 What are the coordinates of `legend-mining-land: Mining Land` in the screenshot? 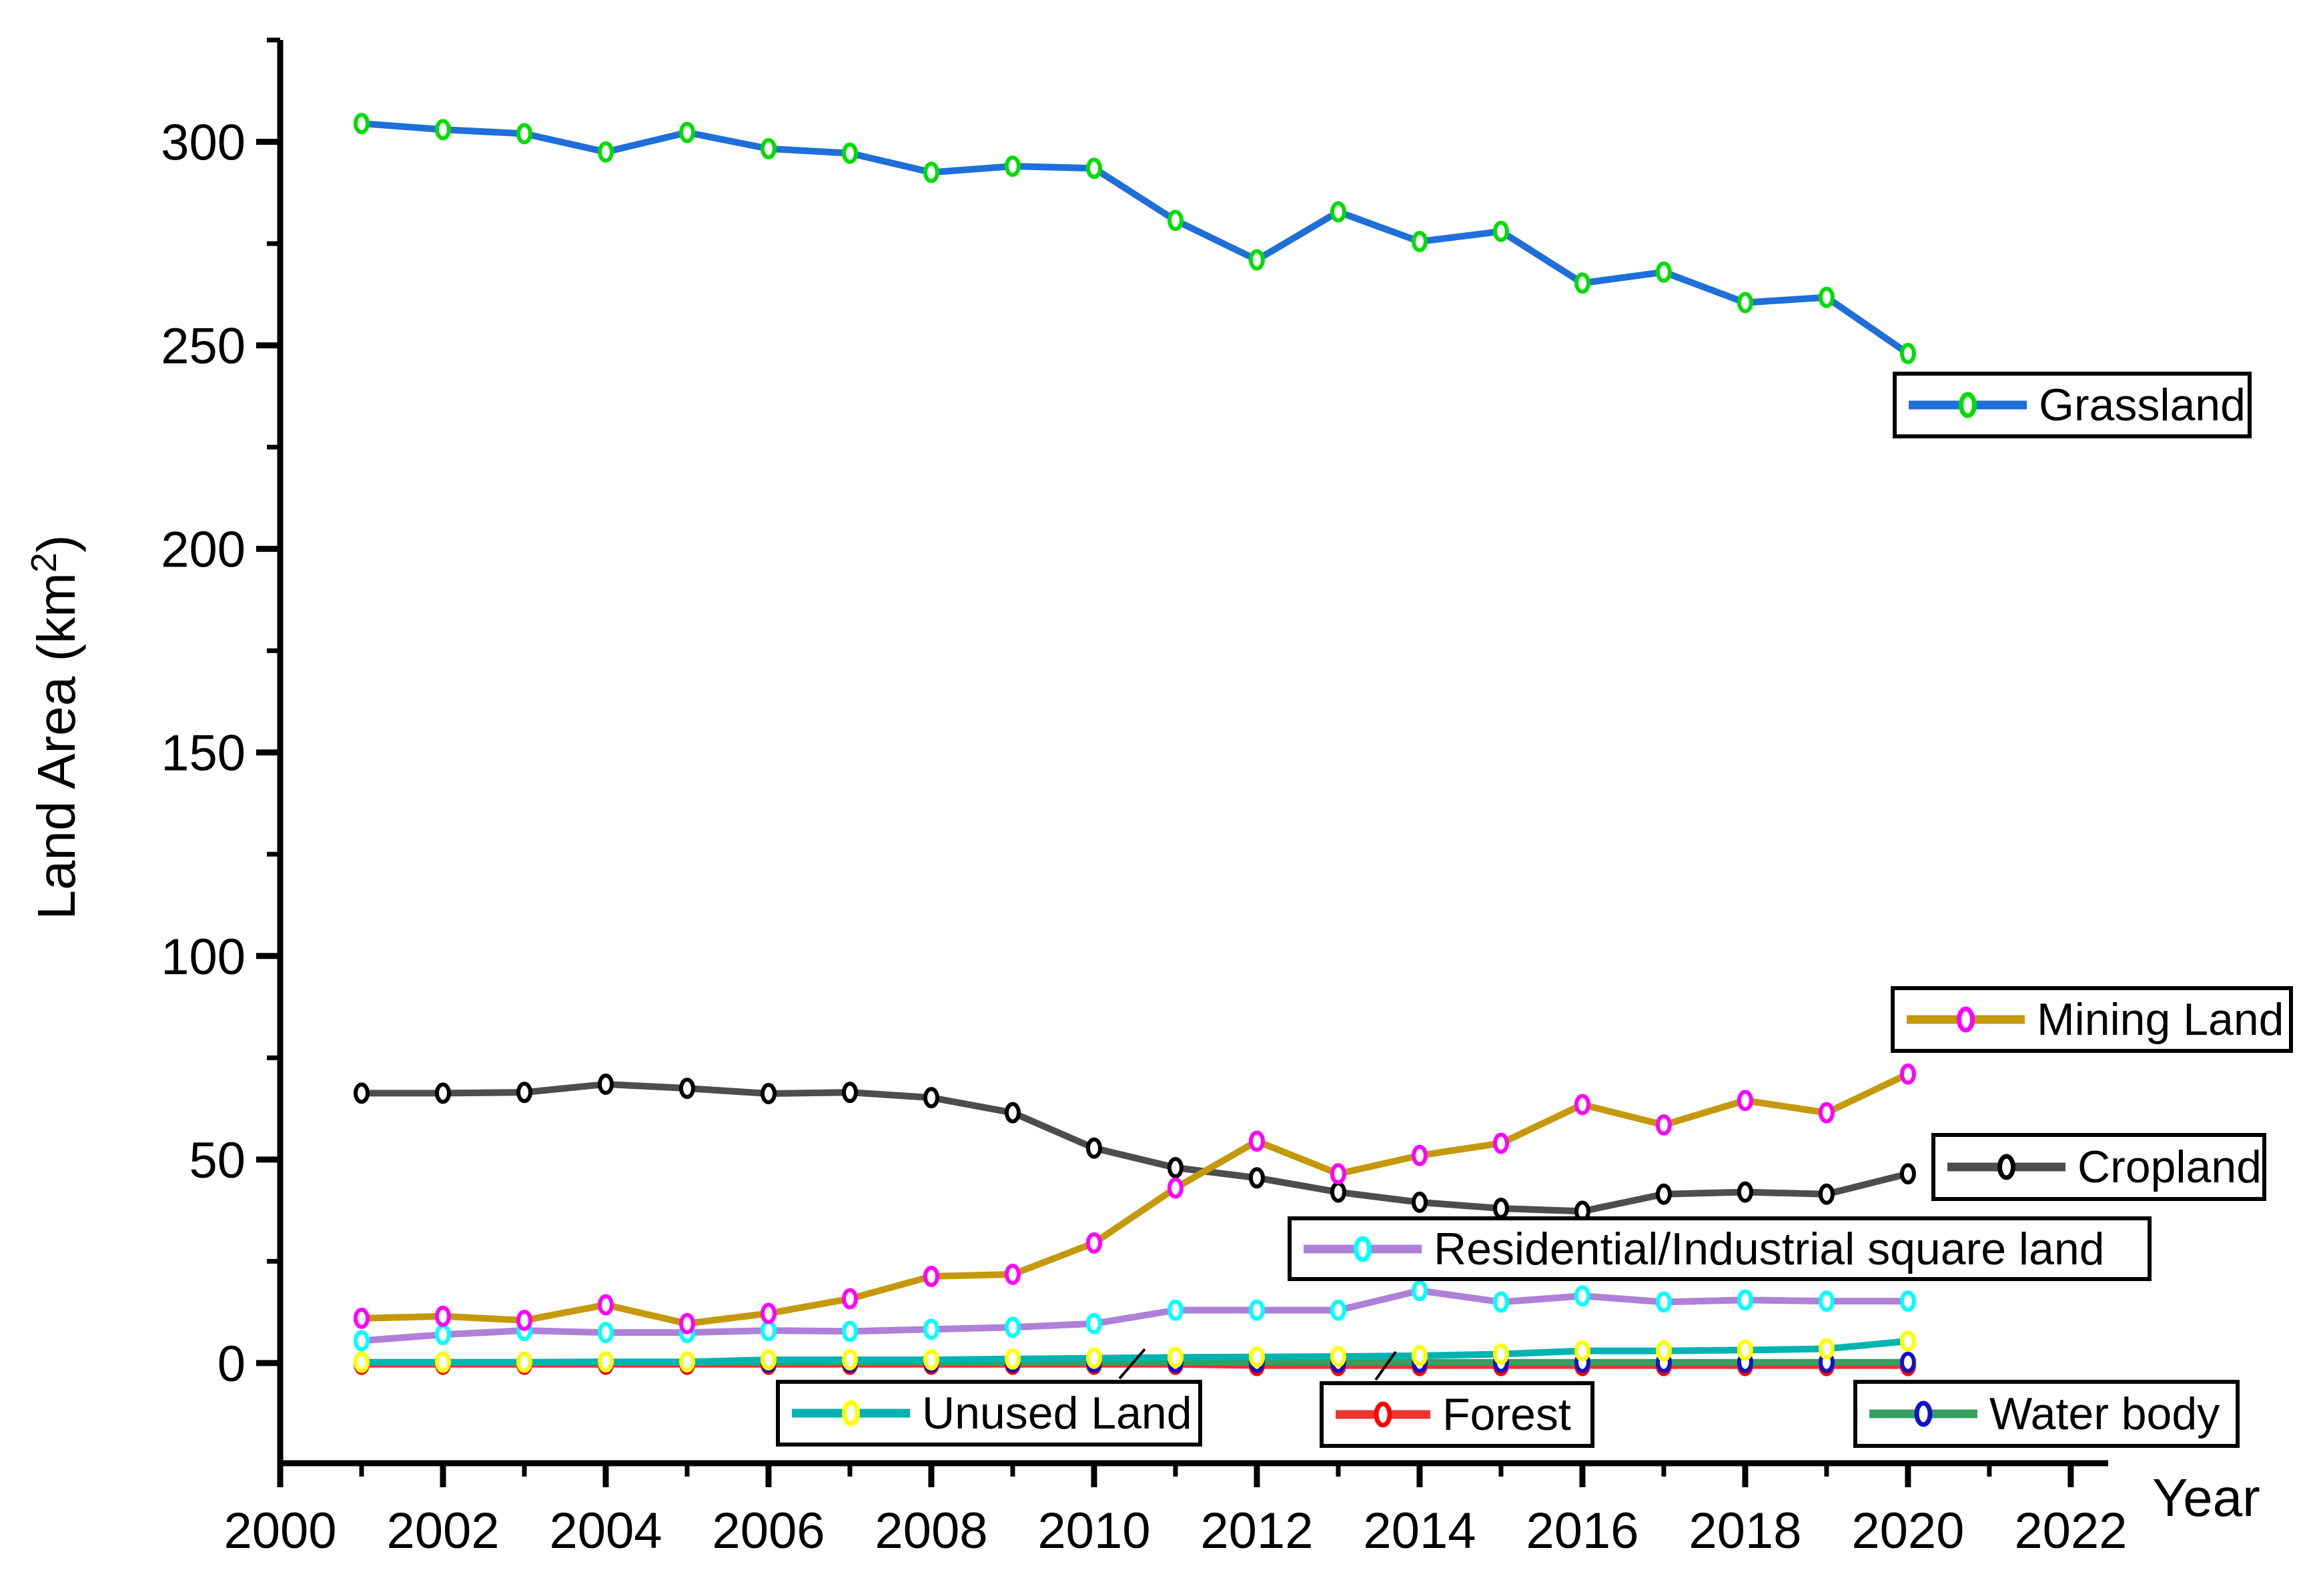 It's located at (2092, 1019).